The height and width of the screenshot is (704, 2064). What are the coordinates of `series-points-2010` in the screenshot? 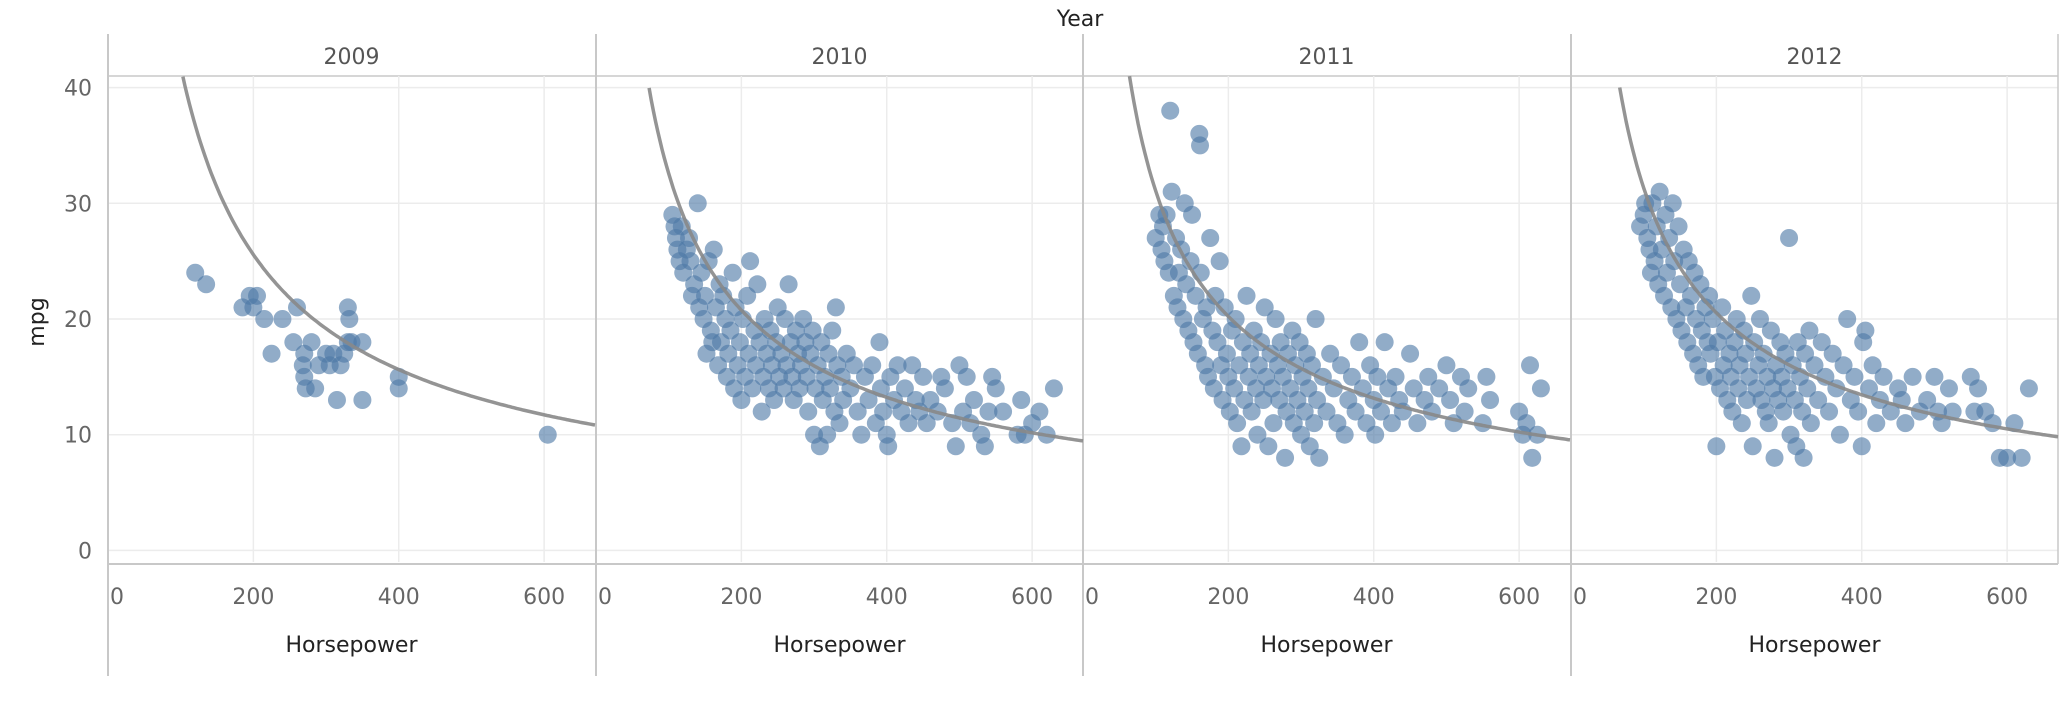 It's located at (863, 325).